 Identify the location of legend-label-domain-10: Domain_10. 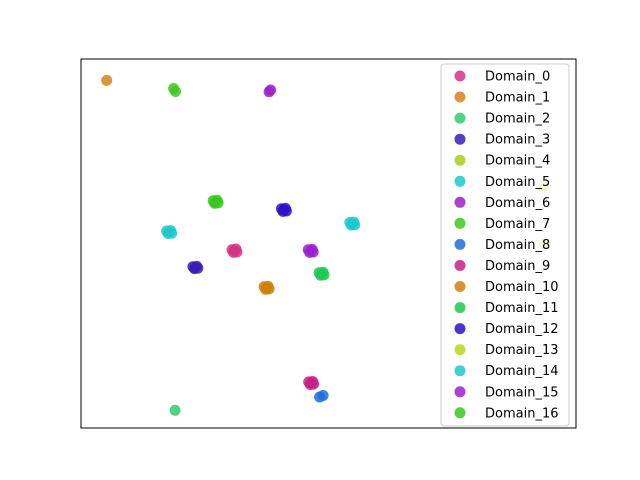
(522, 287).